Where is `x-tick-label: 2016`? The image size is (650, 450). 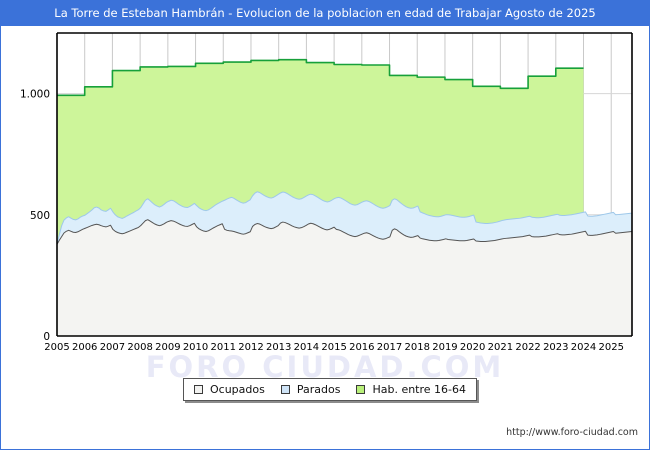 x-tick-label: 2016 is located at coordinates (361, 347).